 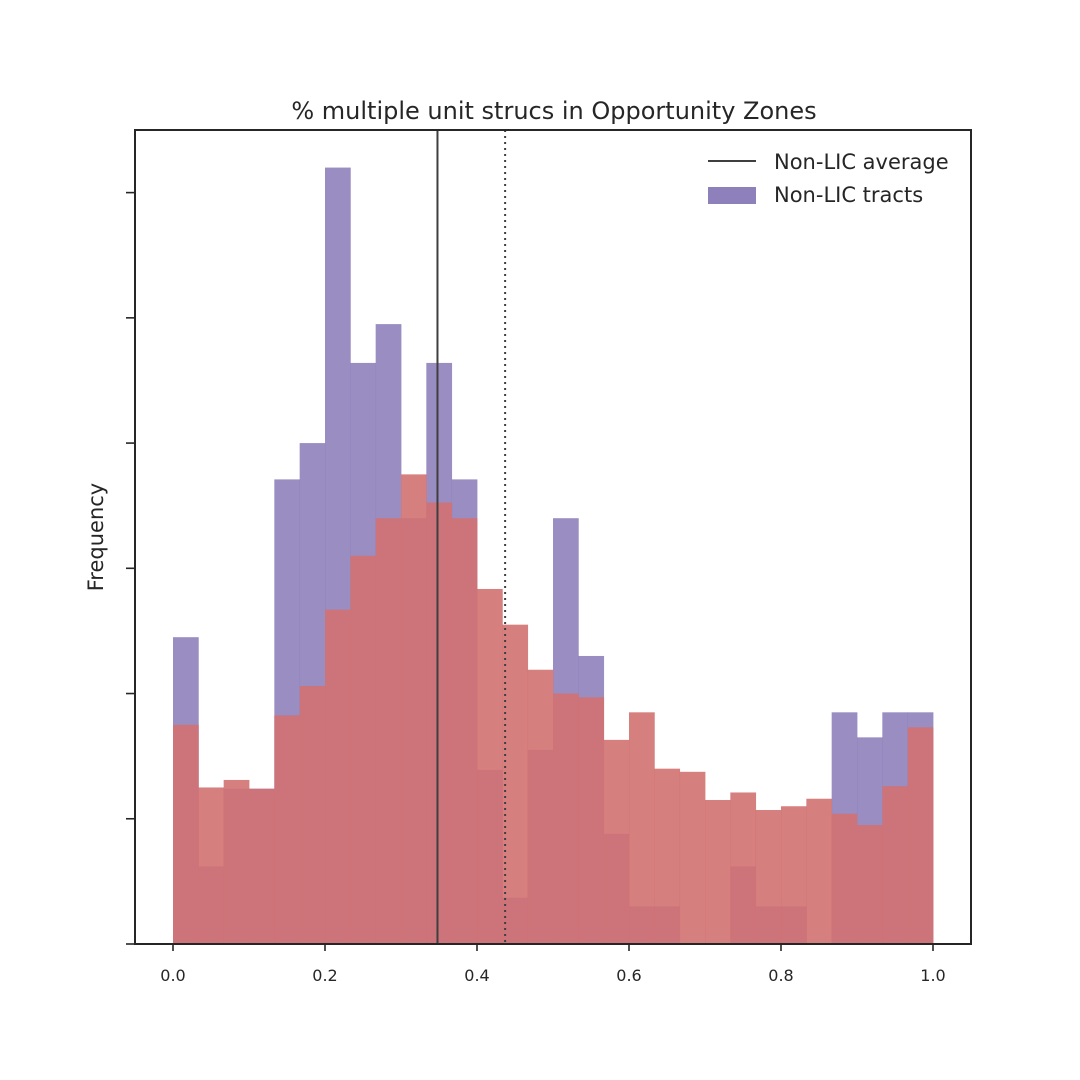 I want to click on legend-label-average: Non-LIC average, so click(x=861, y=162).